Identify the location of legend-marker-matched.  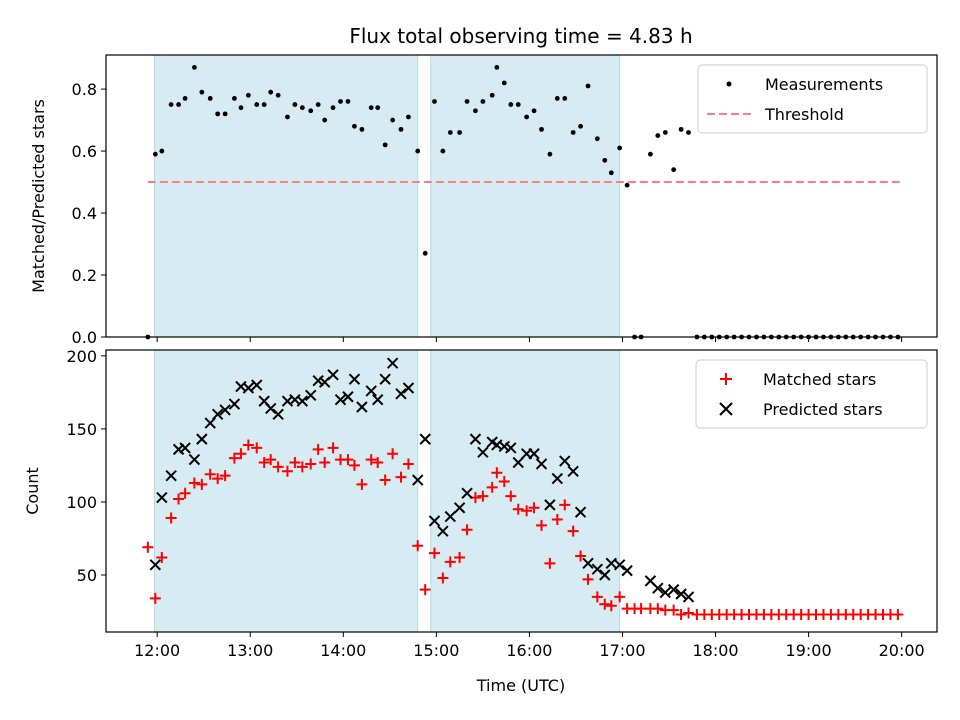
(726, 379).